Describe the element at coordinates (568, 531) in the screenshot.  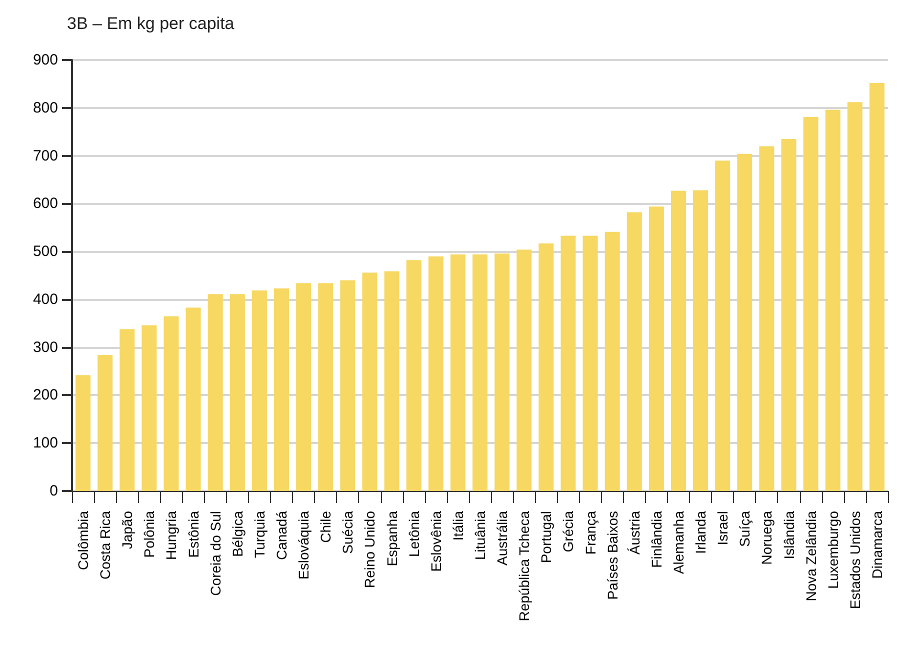
I see `x-tick-label: Grécia` at that location.